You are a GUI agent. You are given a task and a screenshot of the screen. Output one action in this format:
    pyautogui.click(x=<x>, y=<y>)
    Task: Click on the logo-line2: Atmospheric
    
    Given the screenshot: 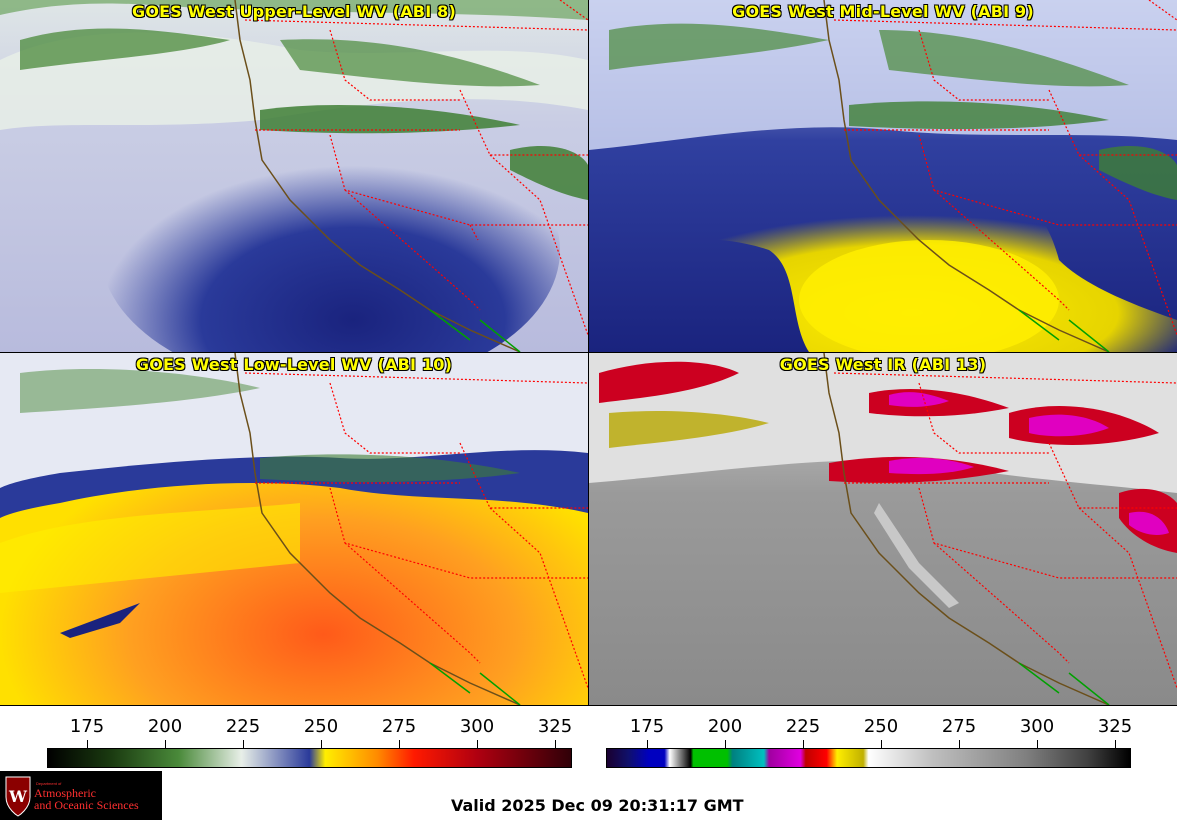 What is the action you would take?
    pyautogui.click(x=65, y=793)
    